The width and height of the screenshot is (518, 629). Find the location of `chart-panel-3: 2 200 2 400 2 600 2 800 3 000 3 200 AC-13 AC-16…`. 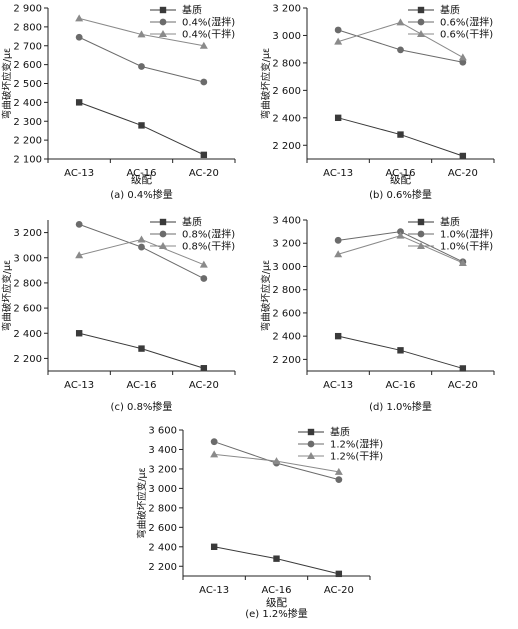

chart-panel-3: 2 200 2 400 2 600 2 800 3 000 3 200 AC-13 AC-16… is located at coordinates (118, 314).